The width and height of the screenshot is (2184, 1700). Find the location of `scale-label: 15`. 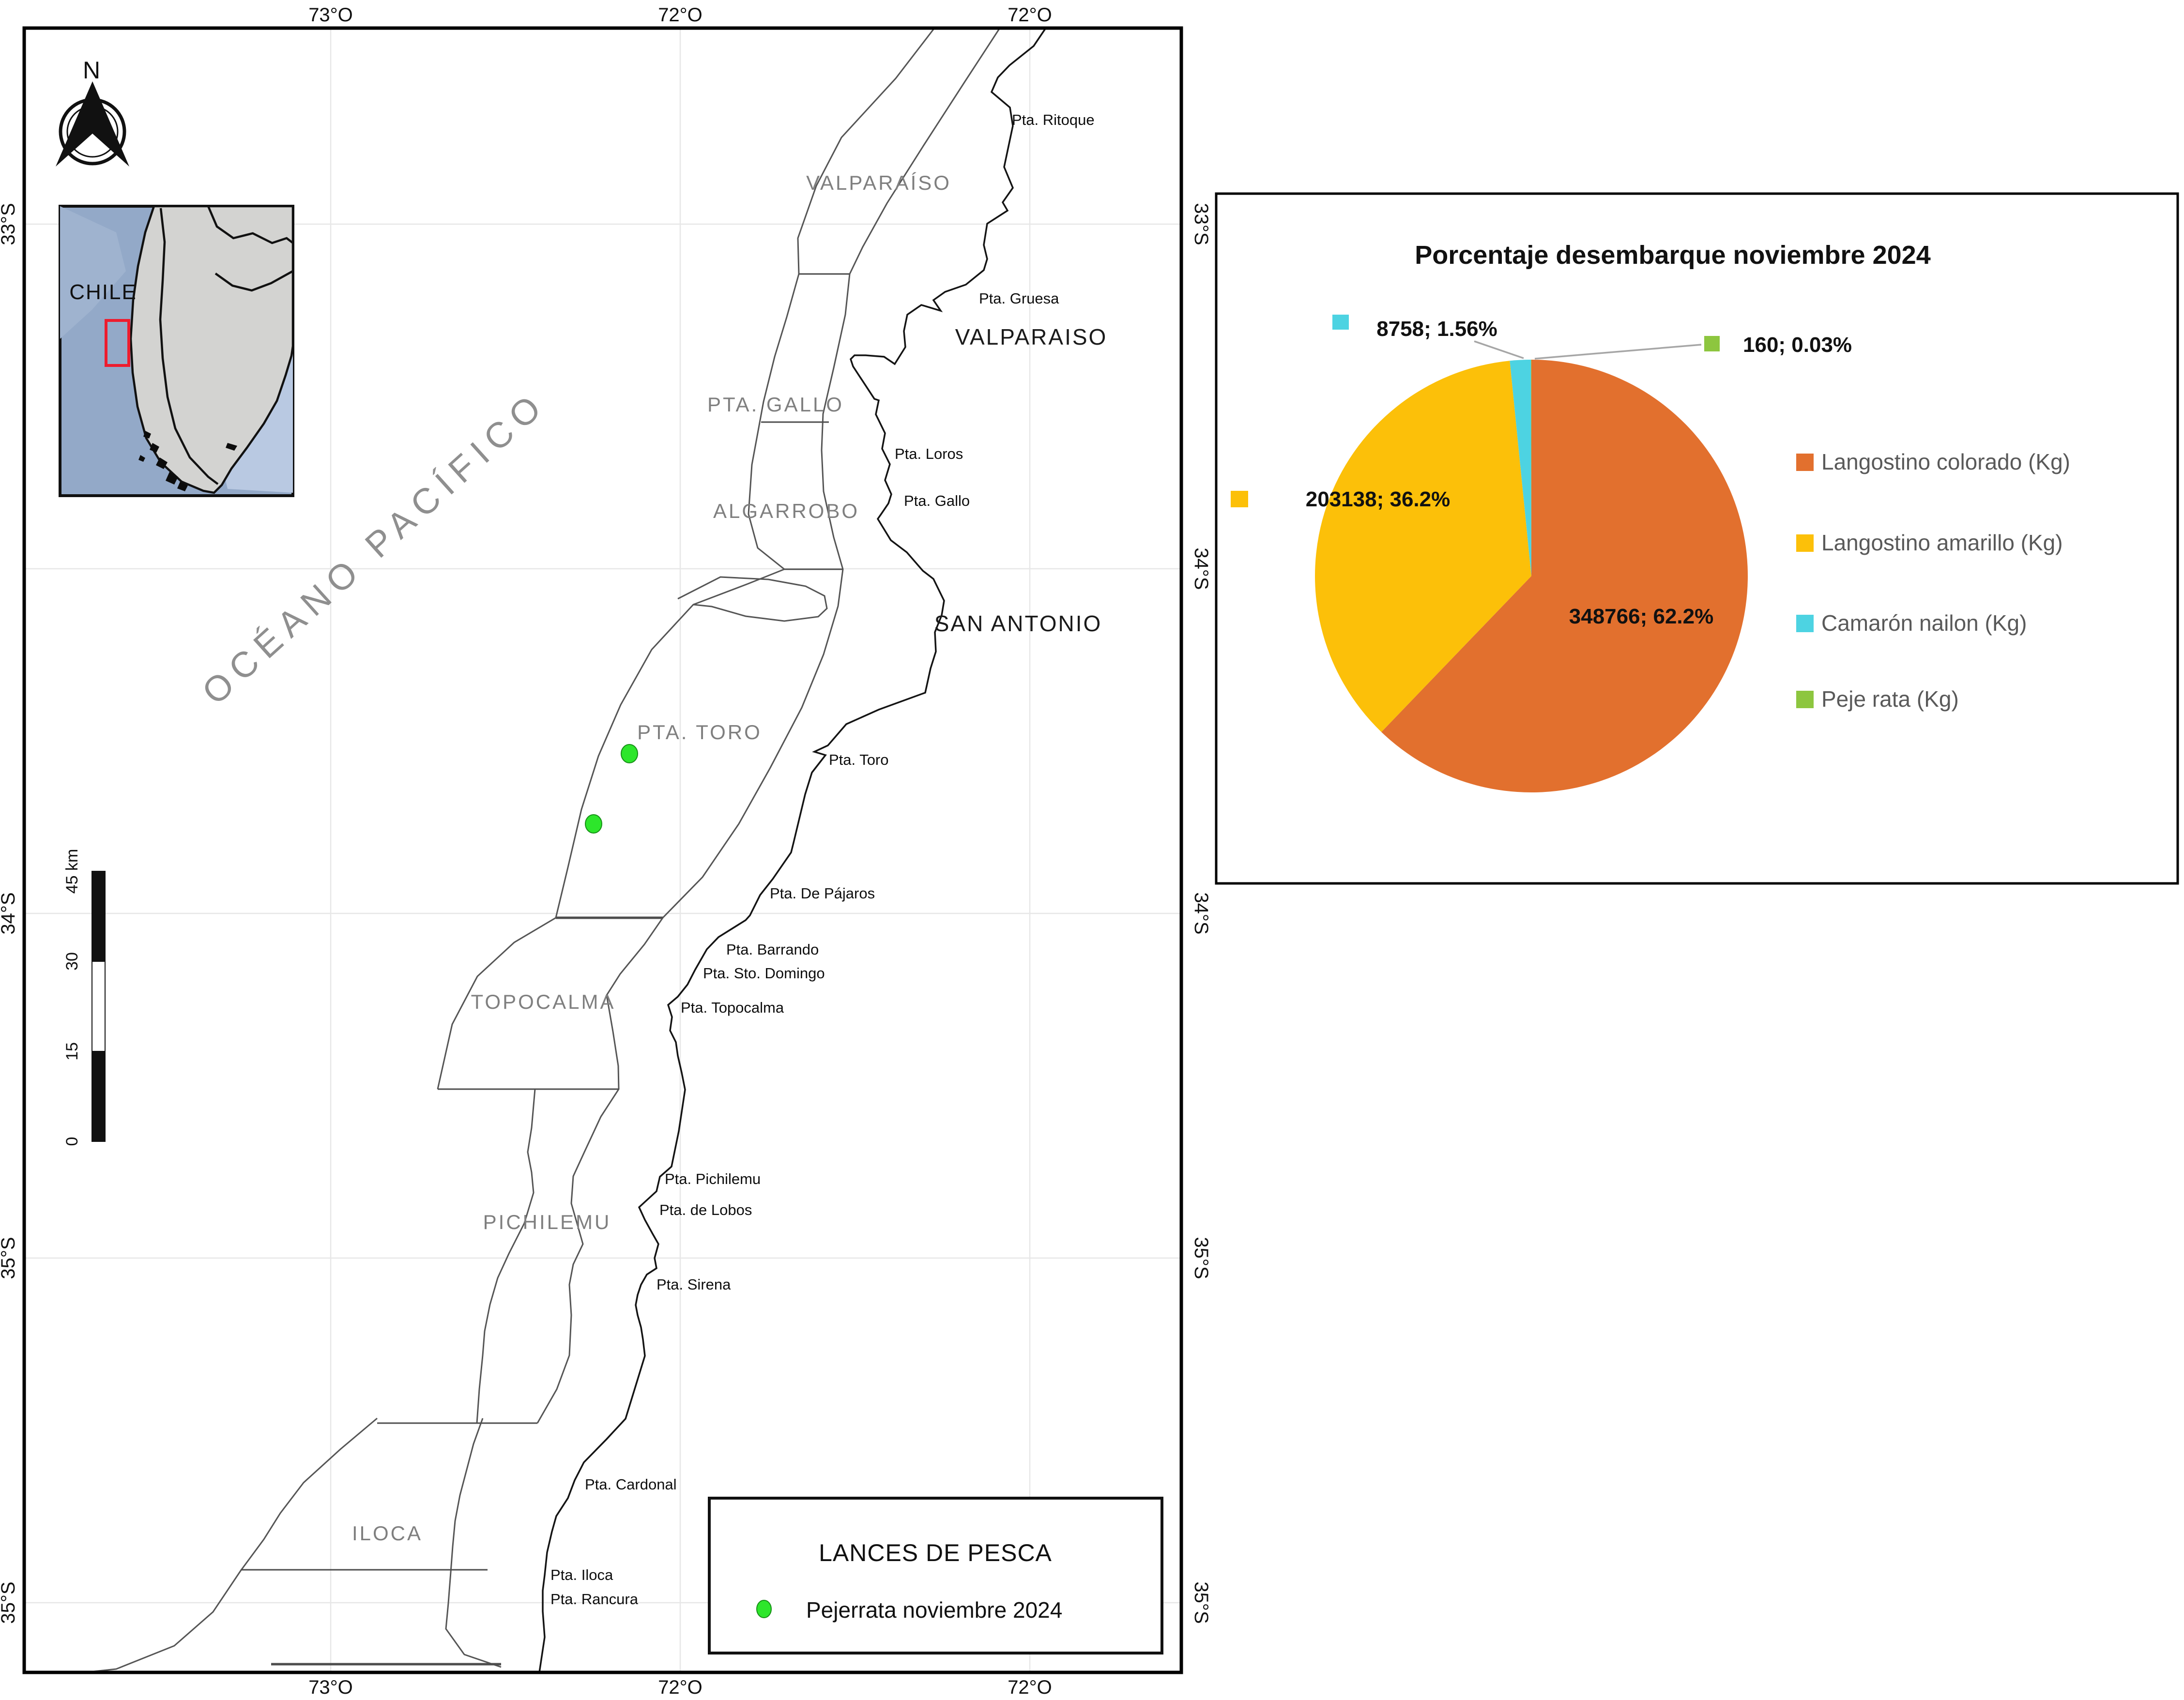

scale-label: 15 is located at coordinates (72, 1052).